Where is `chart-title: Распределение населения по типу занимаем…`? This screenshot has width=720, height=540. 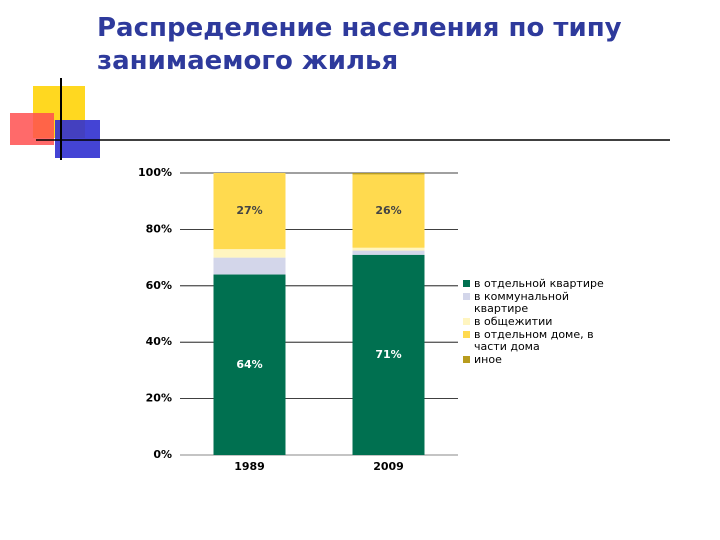 chart-title: Распределение населения по типу занимаем… is located at coordinates (359, 44).